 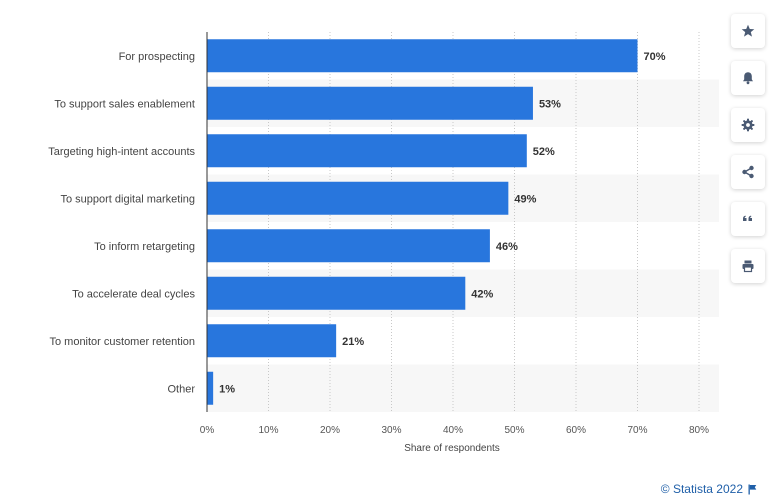 I want to click on x-tick-label: 70%, so click(x=637, y=430).